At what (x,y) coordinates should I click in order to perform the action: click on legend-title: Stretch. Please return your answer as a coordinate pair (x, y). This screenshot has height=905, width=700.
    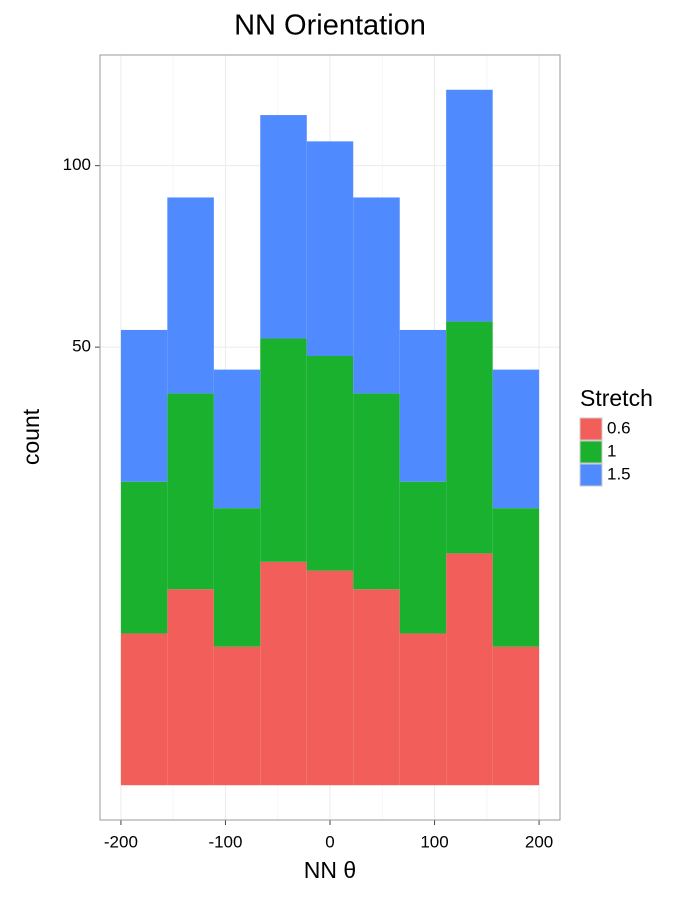
    Looking at the image, I should click on (616, 398).